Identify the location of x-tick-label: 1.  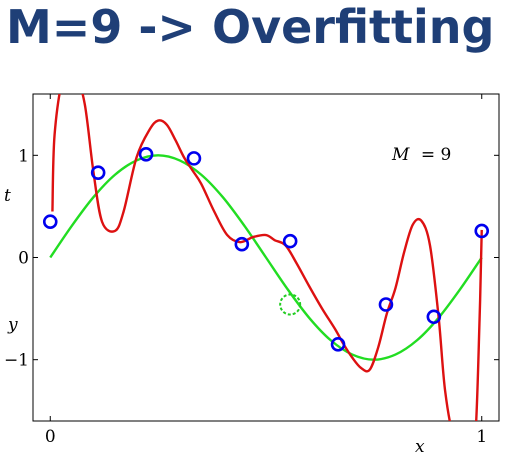
(481, 437).